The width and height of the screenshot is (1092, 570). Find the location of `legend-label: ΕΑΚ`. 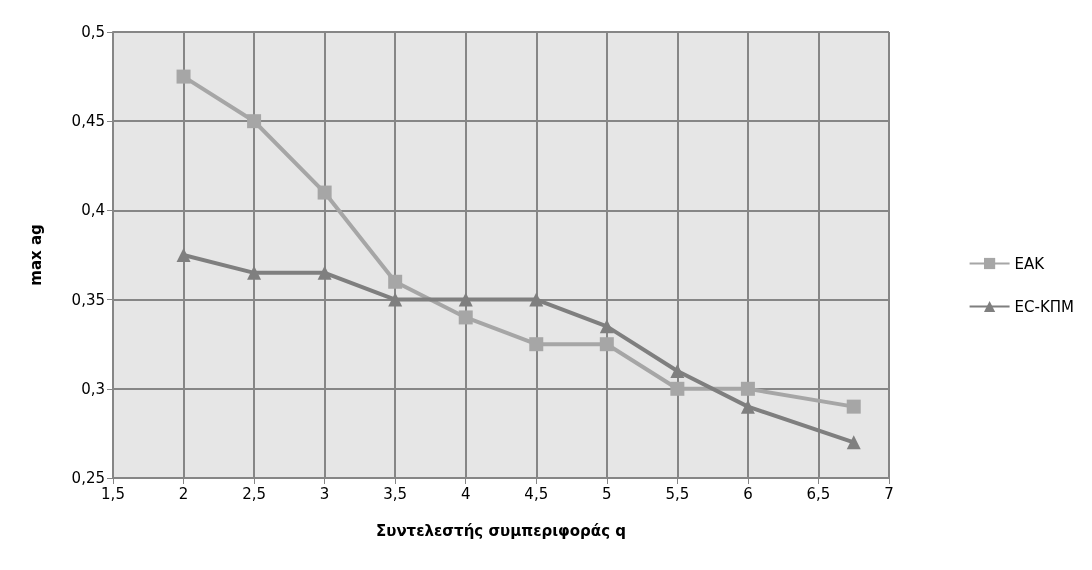

legend-label: ΕΑΚ is located at coordinates (1030, 263).